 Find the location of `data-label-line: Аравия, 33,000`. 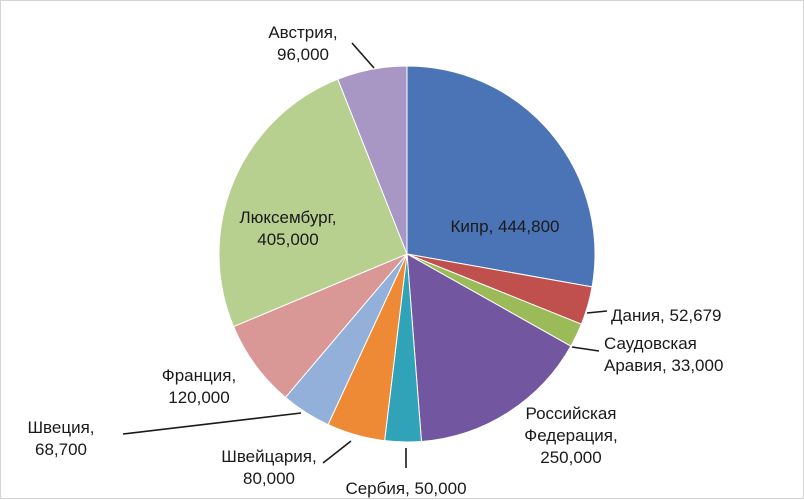

data-label-line: Аравия, 33,000 is located at coordinates (663, 365).